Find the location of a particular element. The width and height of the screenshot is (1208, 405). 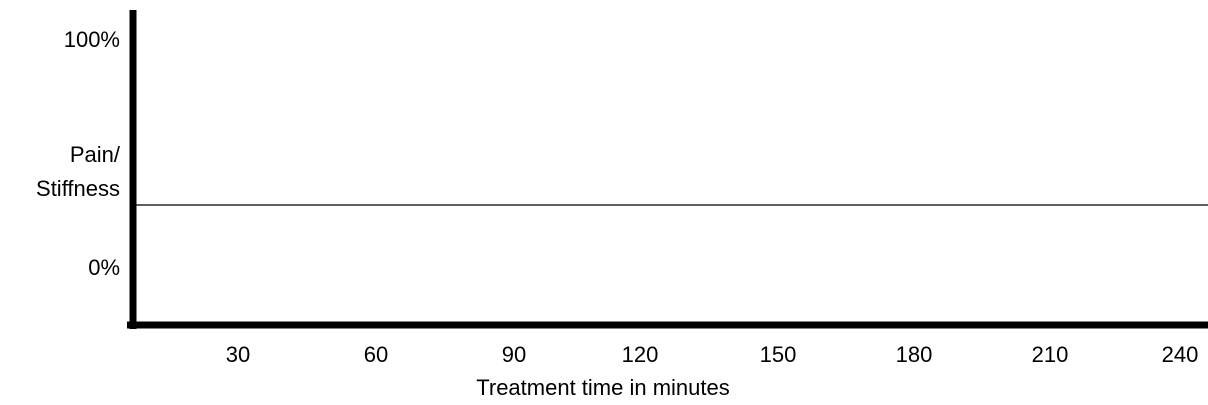

x-tick-label: 240 is located at coordinates (1180, 354).